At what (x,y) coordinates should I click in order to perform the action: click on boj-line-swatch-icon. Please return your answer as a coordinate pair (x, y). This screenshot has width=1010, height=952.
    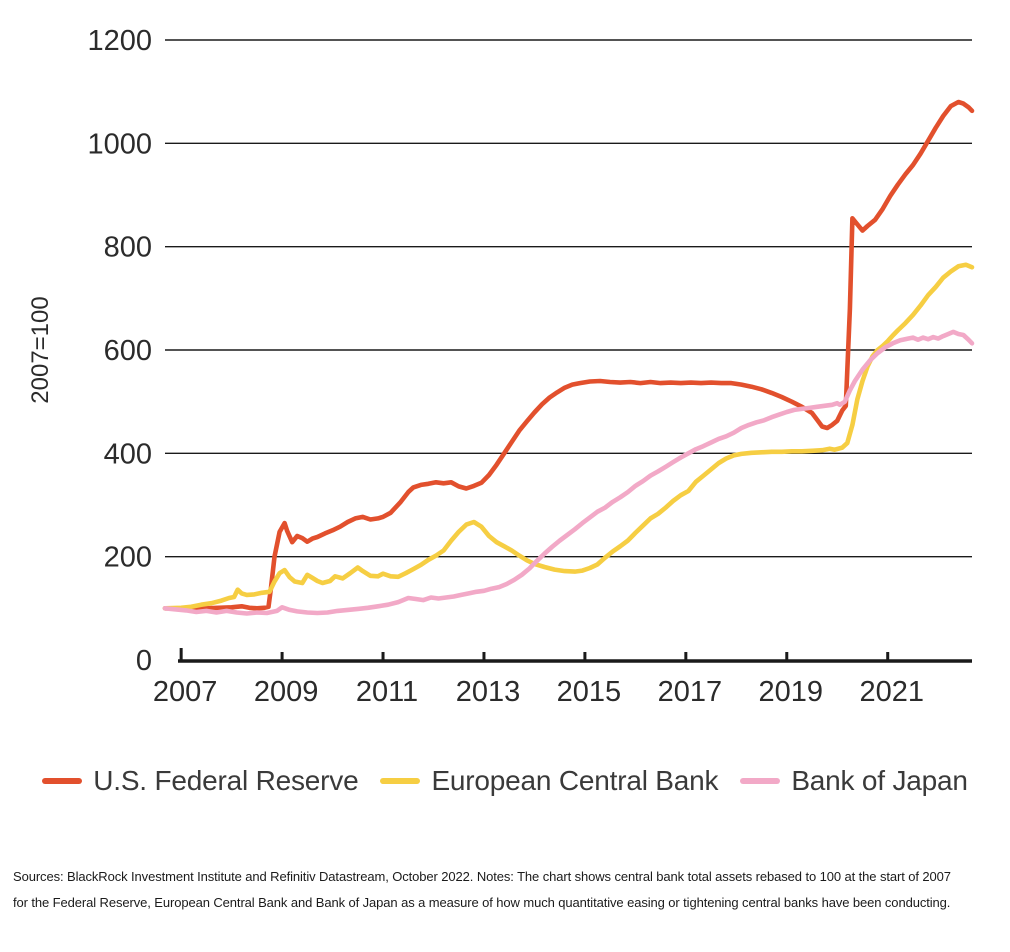
    Looking at the image, I should click on (760, 781).